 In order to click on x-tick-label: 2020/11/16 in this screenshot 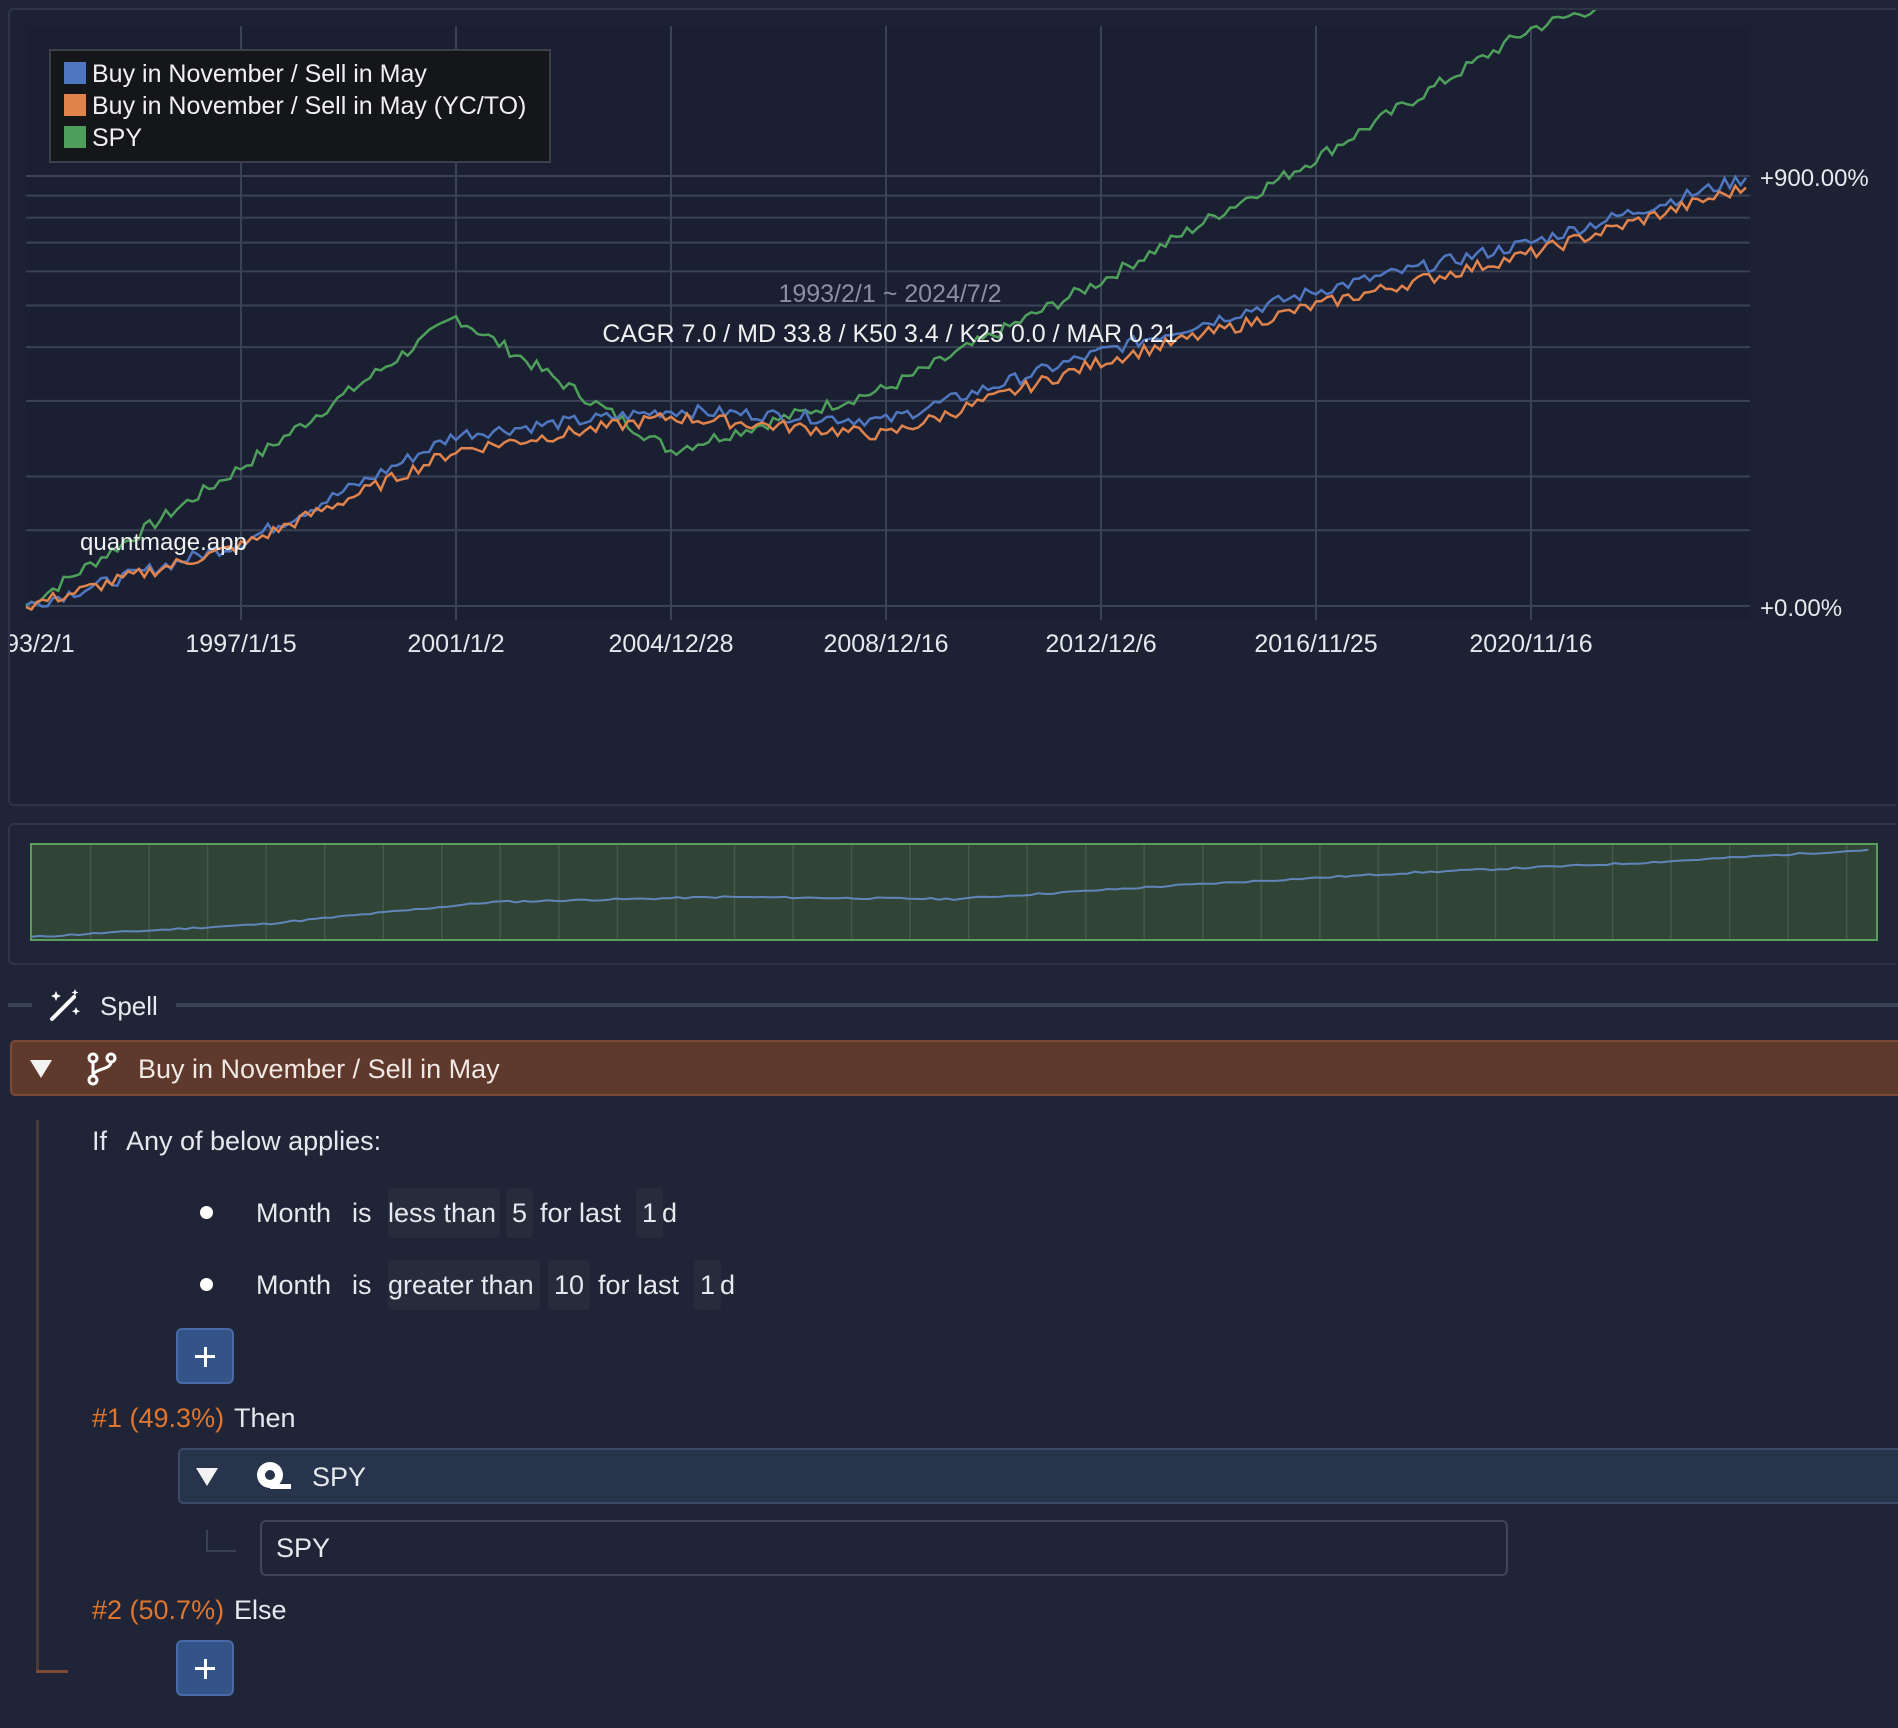, I will do `click(1530, 644)`.